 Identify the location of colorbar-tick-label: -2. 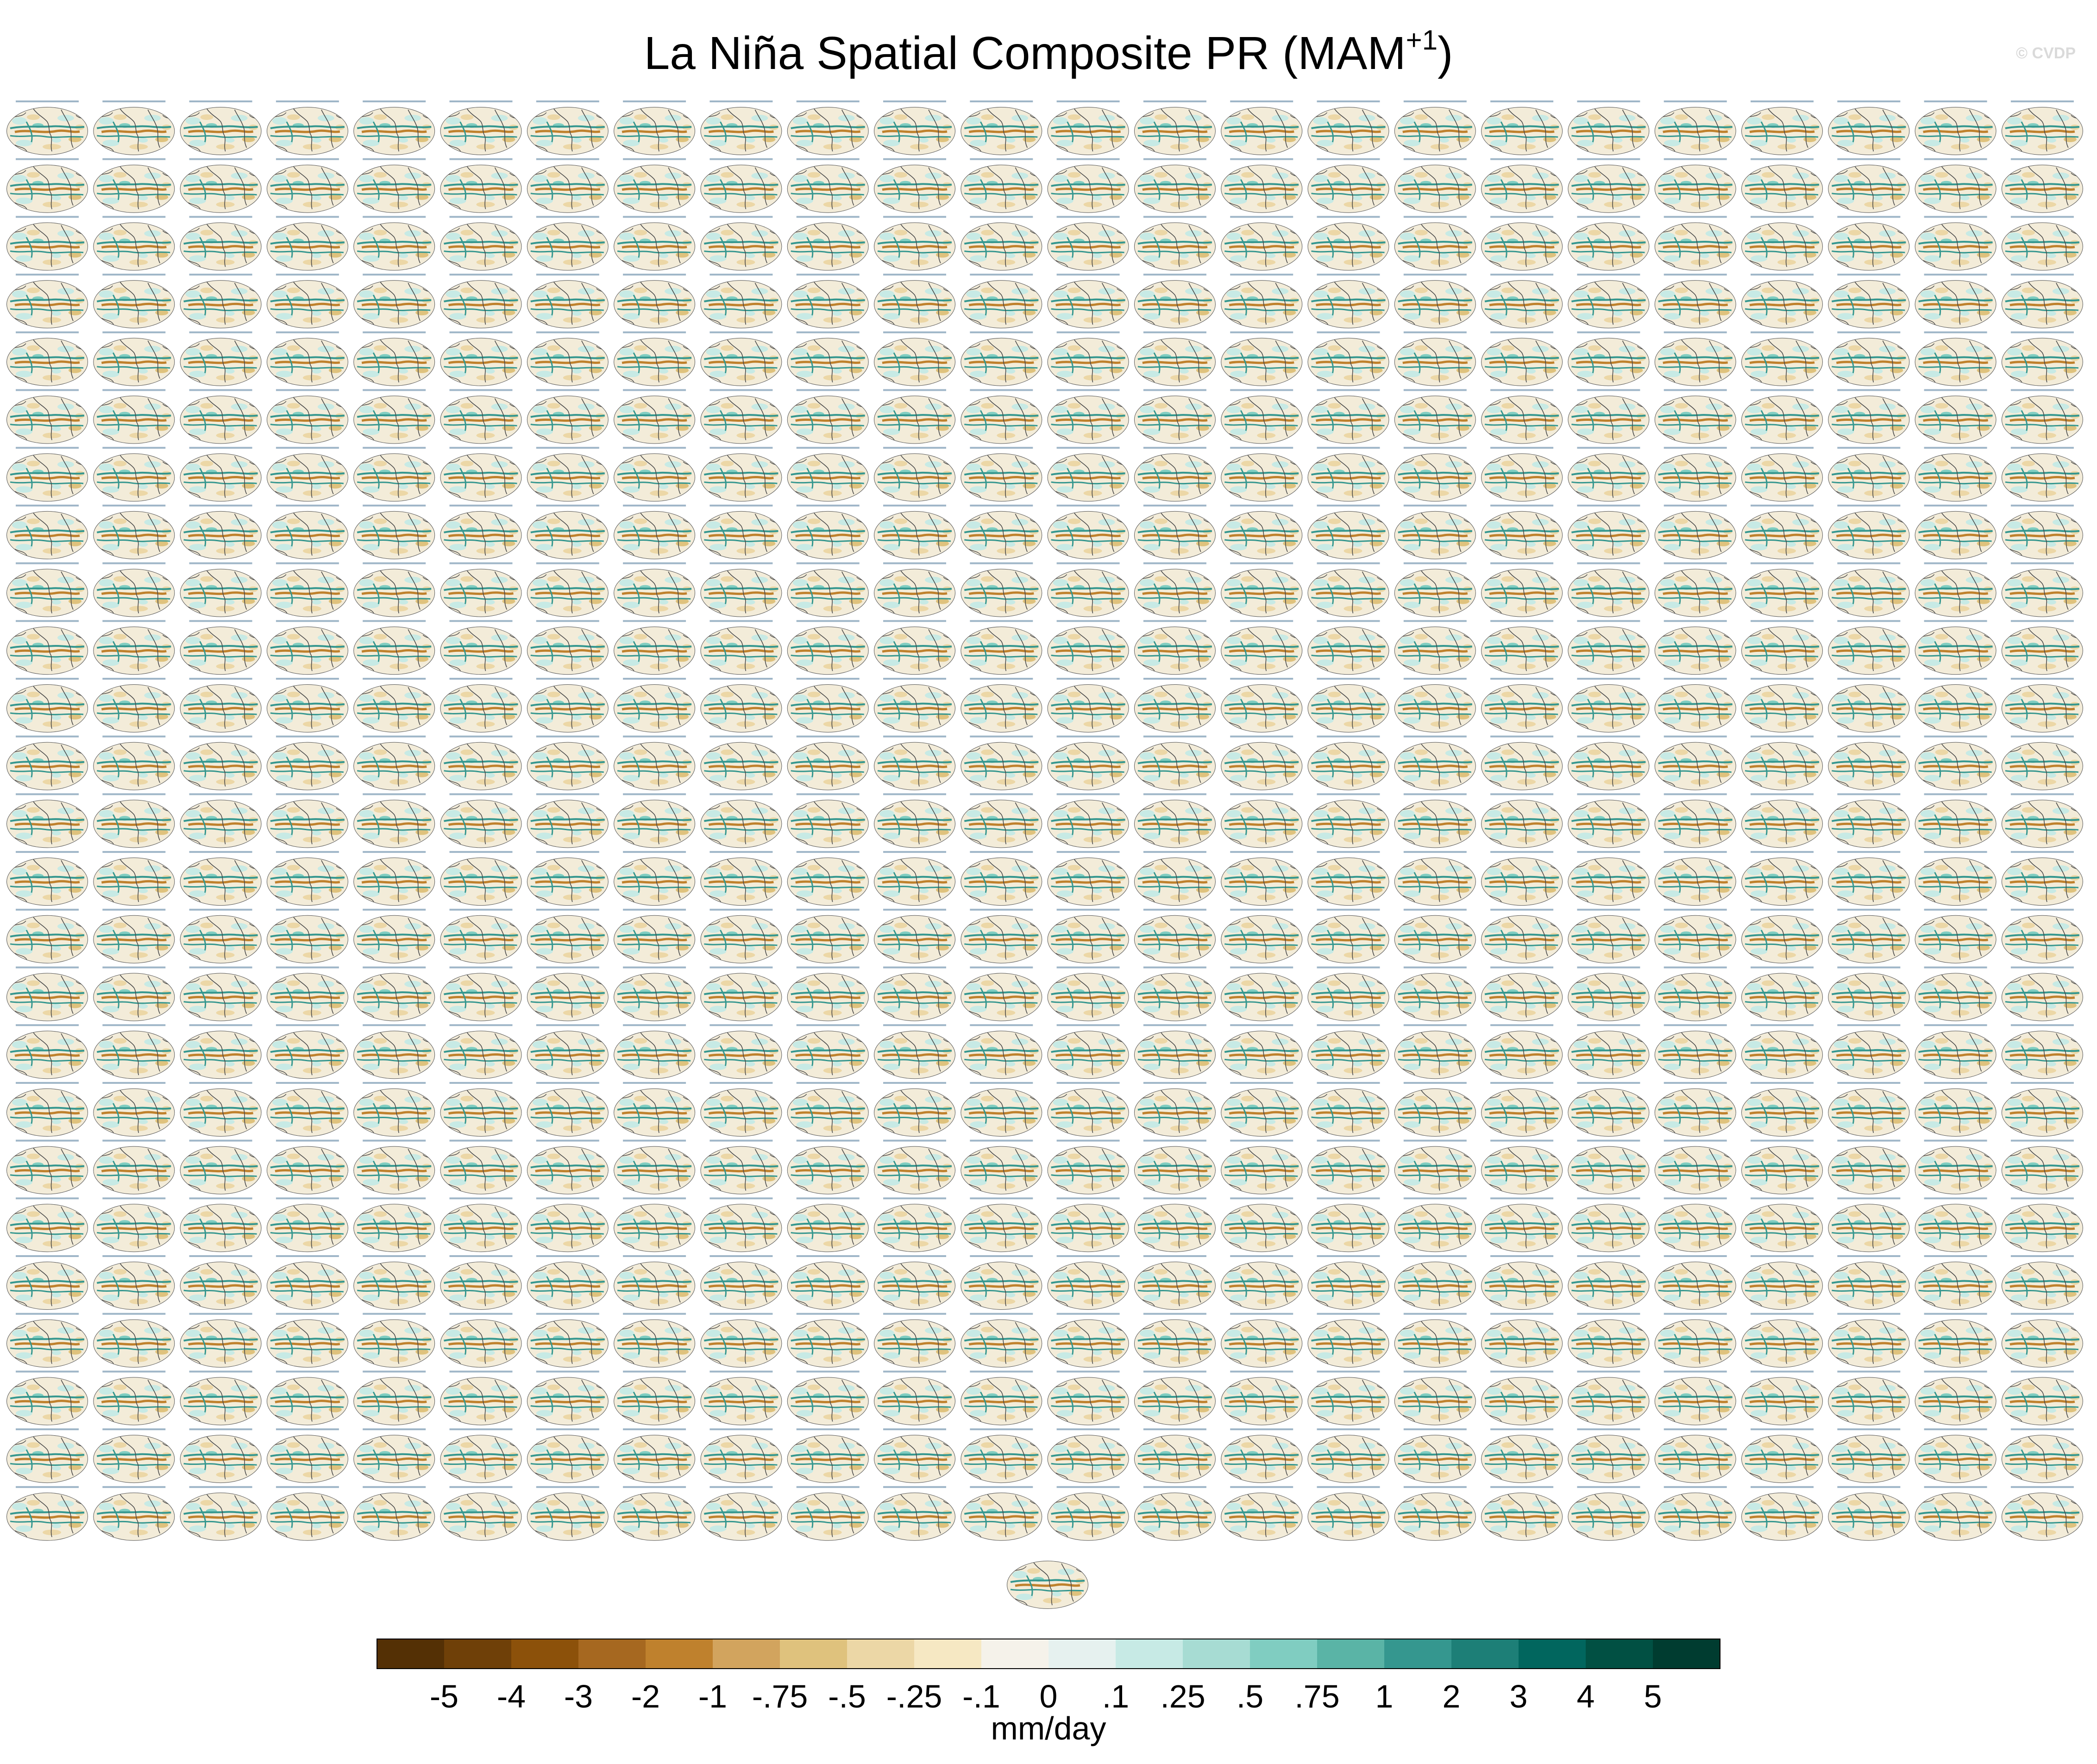
(645, 1696).